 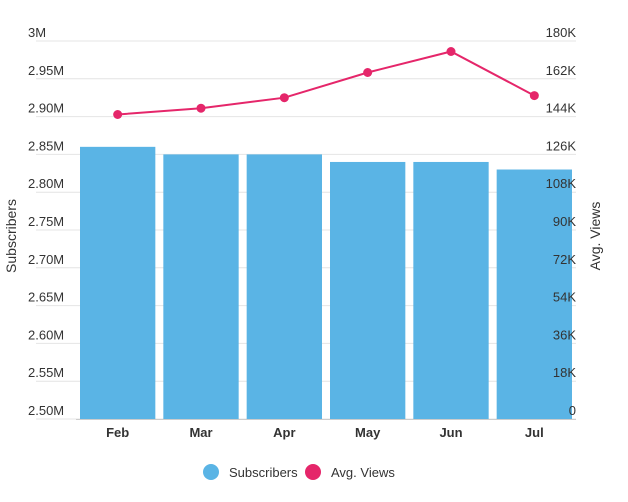 I want to click on legend-marker-avg-views, so click(x=313, y=472).